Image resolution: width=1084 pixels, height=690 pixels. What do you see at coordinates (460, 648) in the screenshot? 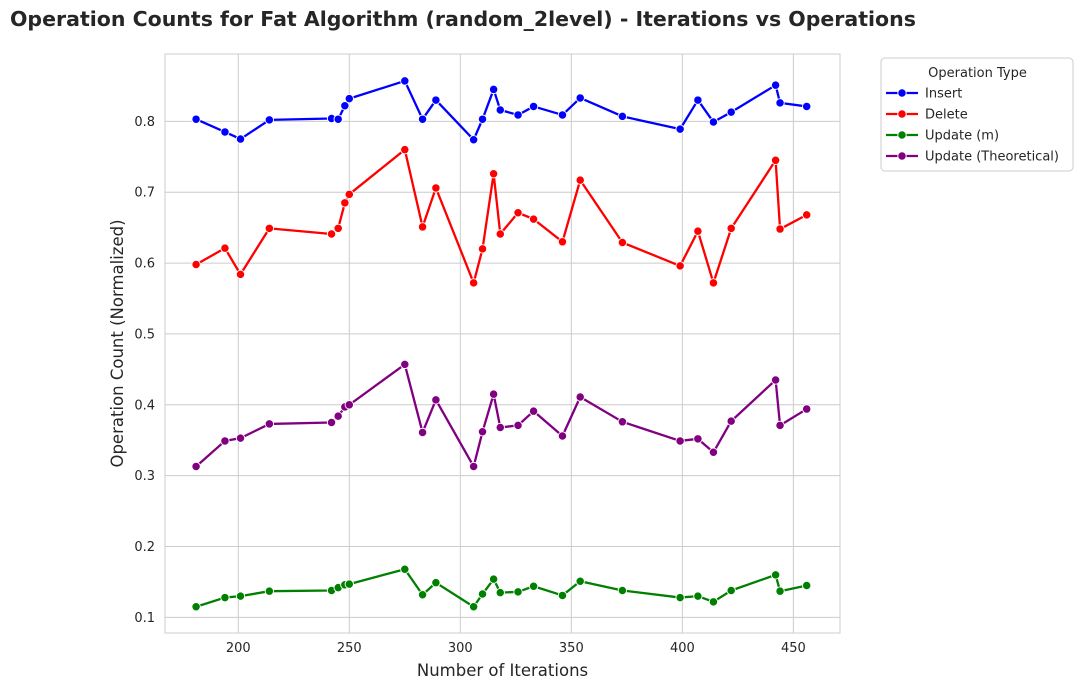
I see `x-tick-label: 300` at bounding box center [460, 648].